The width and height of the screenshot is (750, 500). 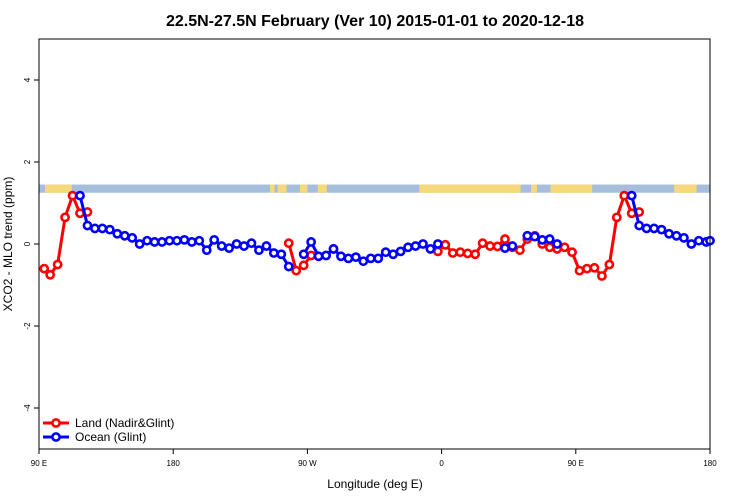 I want to click on land-ocean-strip, so click(x=374, y=188).